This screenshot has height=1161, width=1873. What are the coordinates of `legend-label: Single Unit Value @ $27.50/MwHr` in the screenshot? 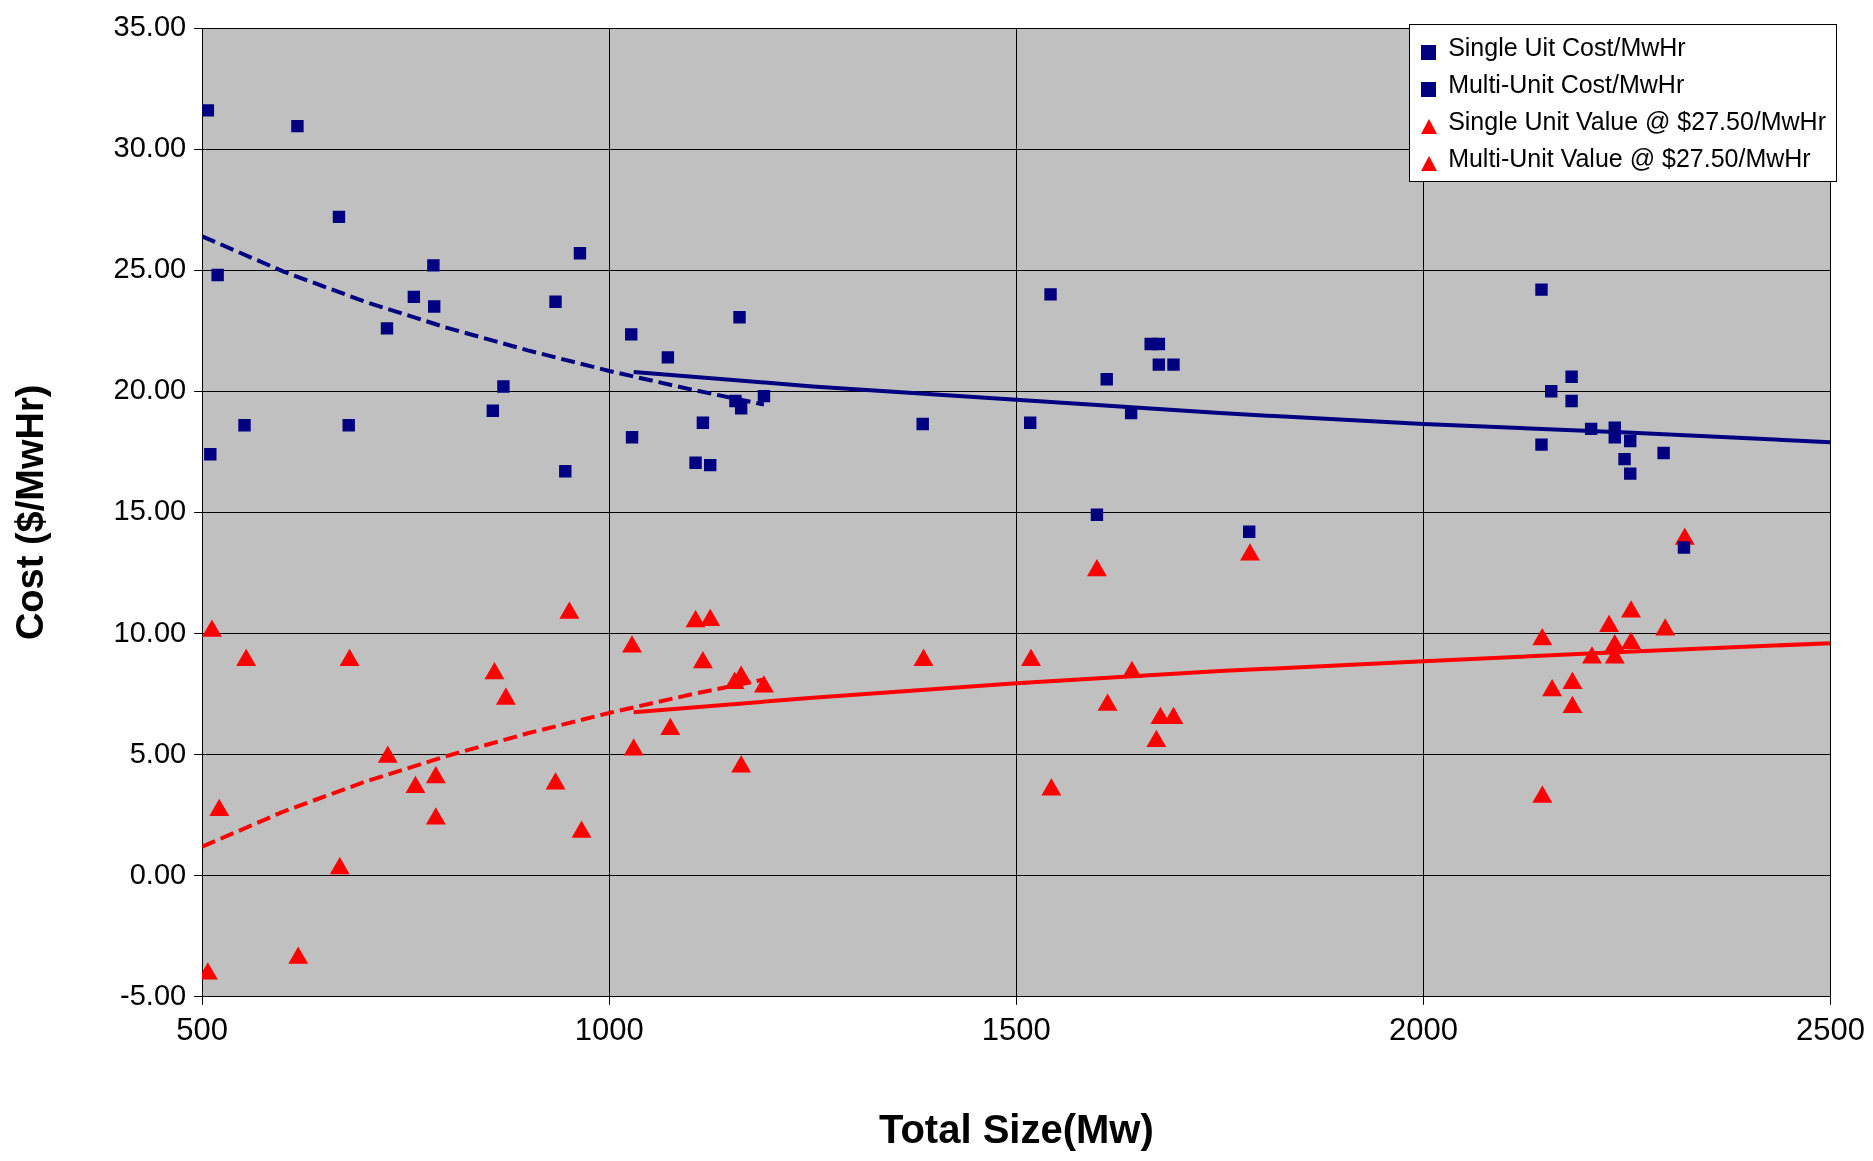 It's located at (1637, 121).